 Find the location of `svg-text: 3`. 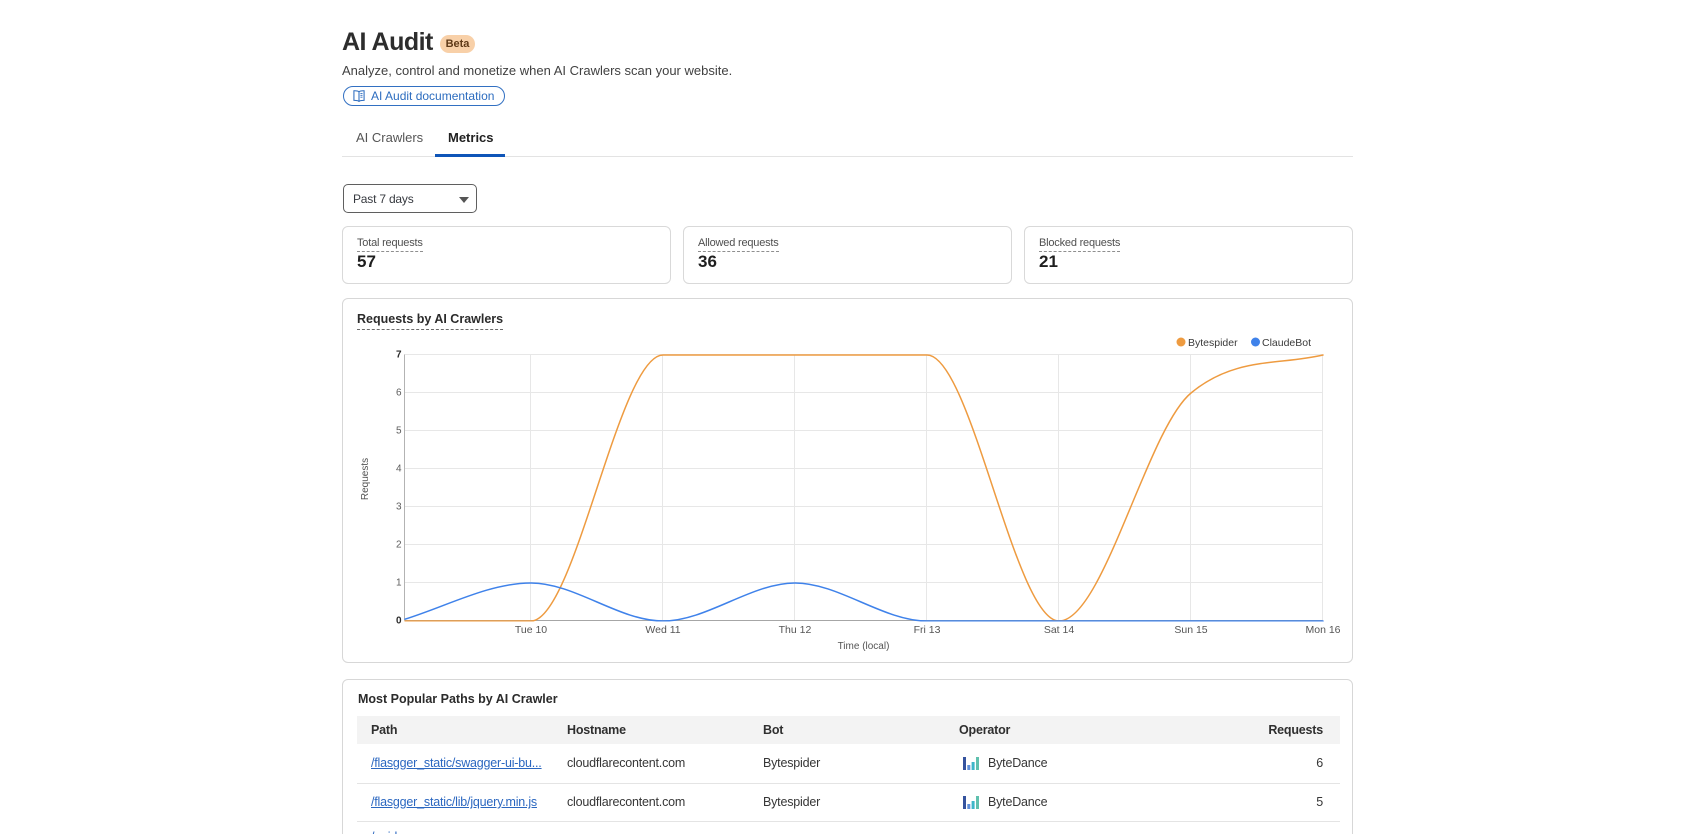

svg-text: 3 is located at coordinates (399, 507).